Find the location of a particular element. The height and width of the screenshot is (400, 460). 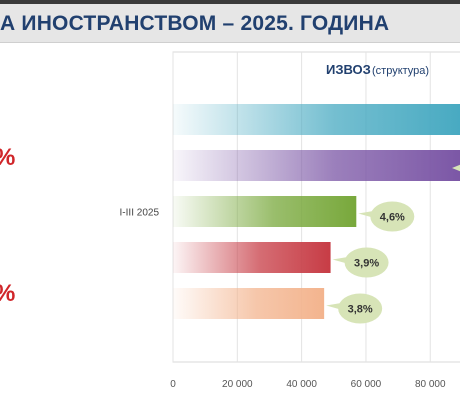

data-label-pointer is located at coordinates (456, 168).